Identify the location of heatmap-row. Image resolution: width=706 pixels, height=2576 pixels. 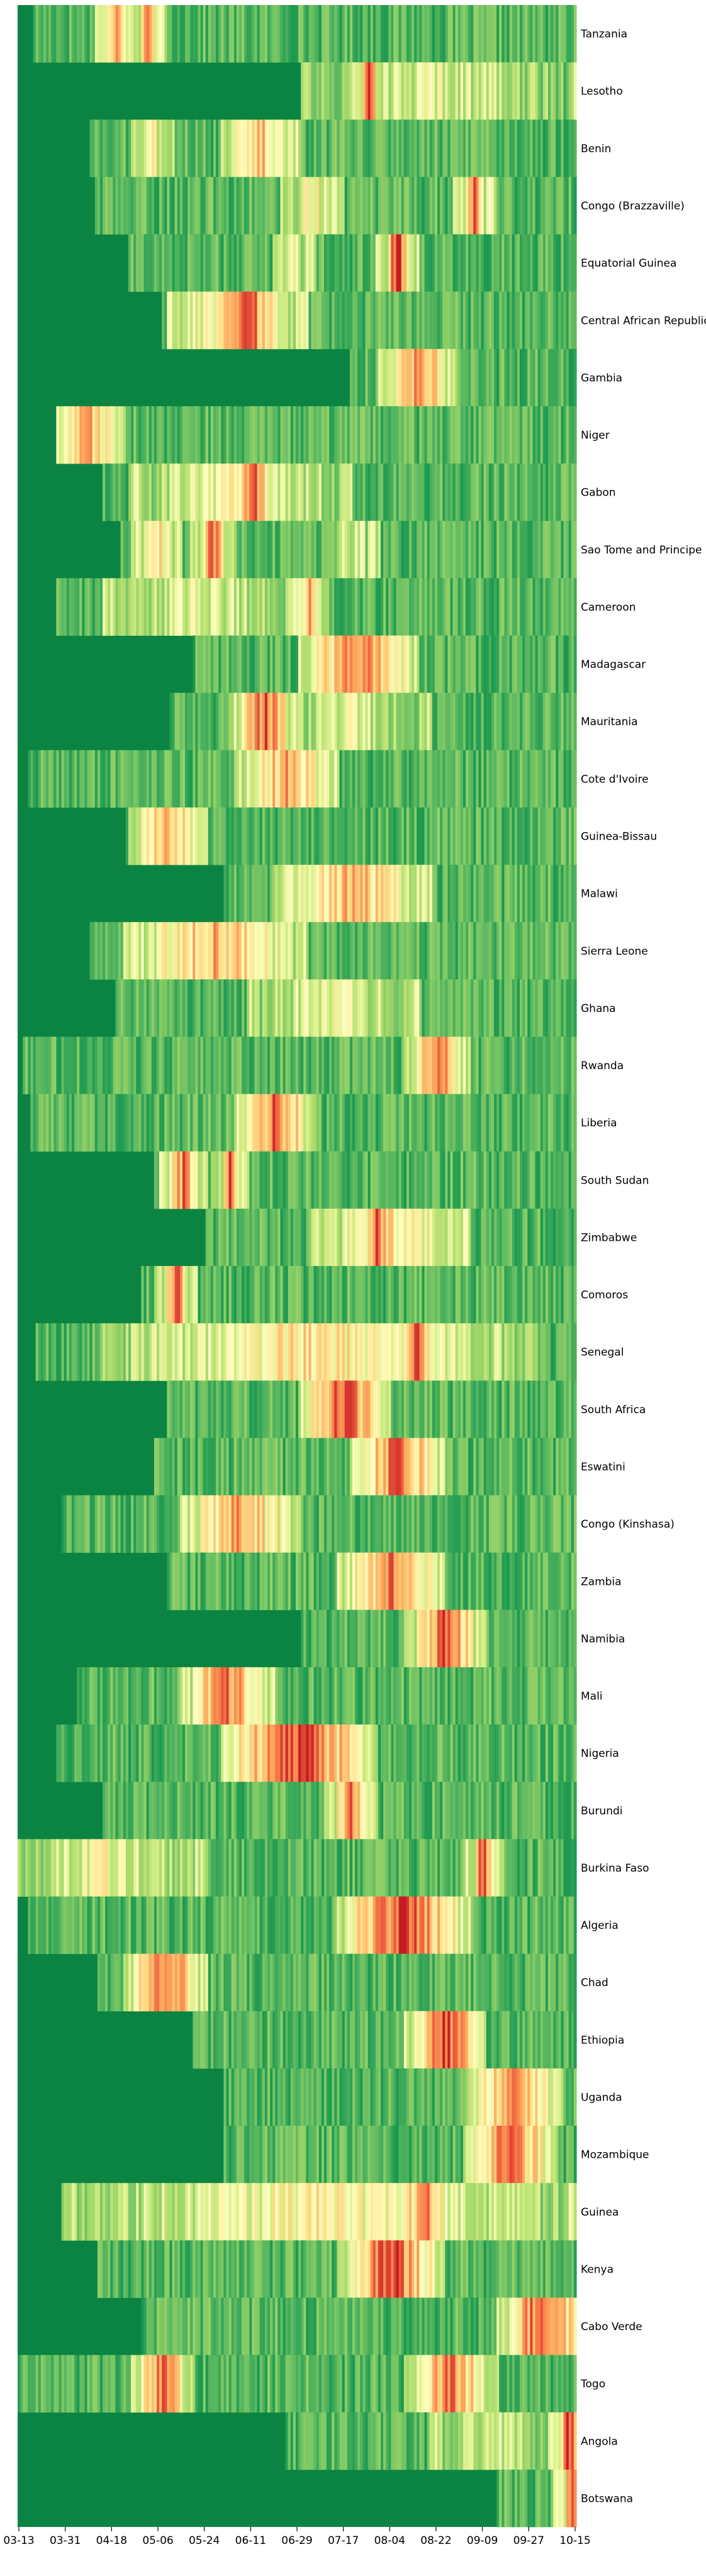
(359, 1295).